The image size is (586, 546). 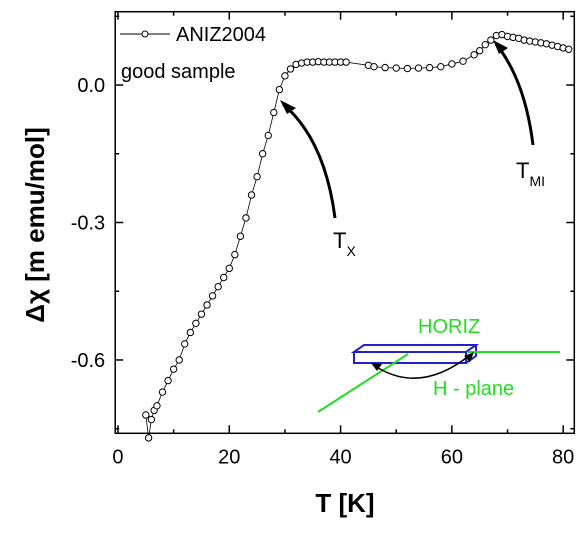 What do you see at coordinates (530, 173) in the screenshot?
I see `annotation: TMI` at bounding box center [530, 173].